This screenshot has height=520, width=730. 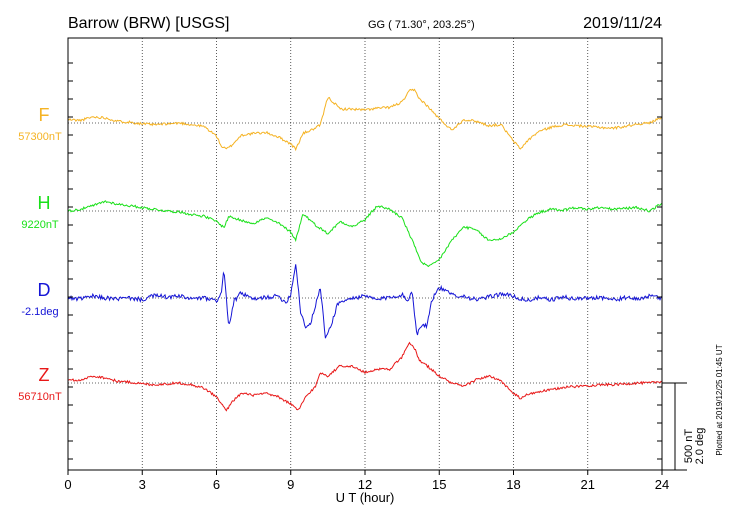 I want to click on series-name-z: Z, so click(x=44, y=375).